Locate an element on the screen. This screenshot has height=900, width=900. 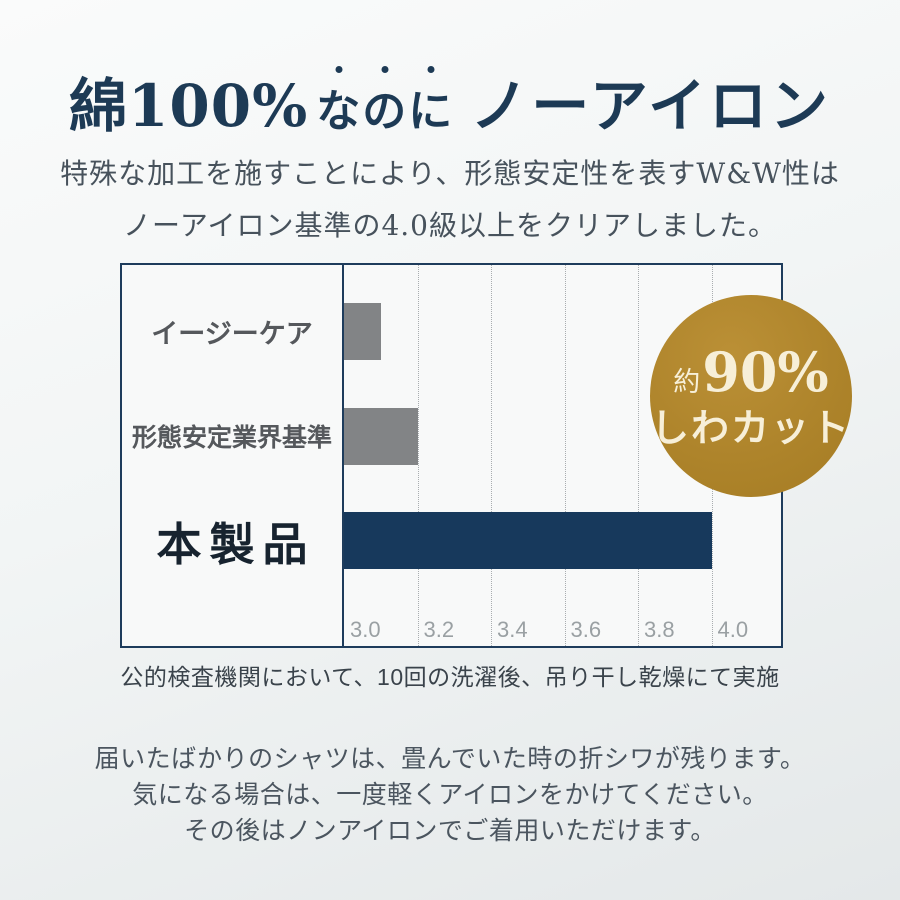
category-label-1: 形態安定業界基準 is located at coordinates (231, 438).